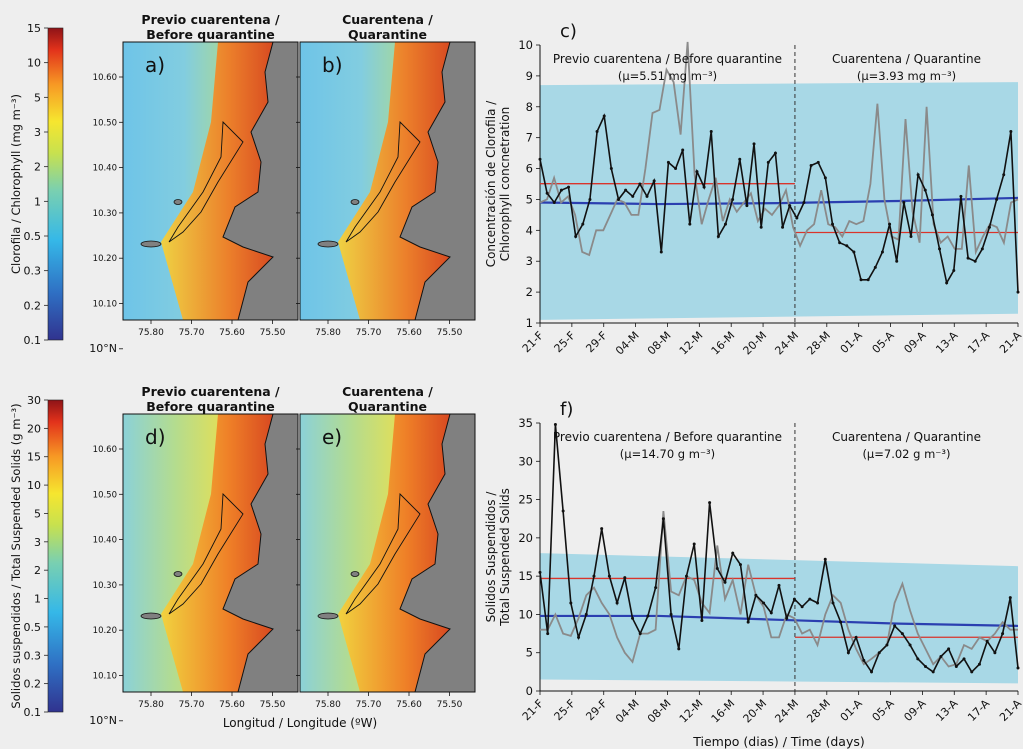 This screenshot has height=749, width=1023. Describe the element at coordinates (34, 457) in the screenshot. I see `colorbar-tick-label: 15` at that location.